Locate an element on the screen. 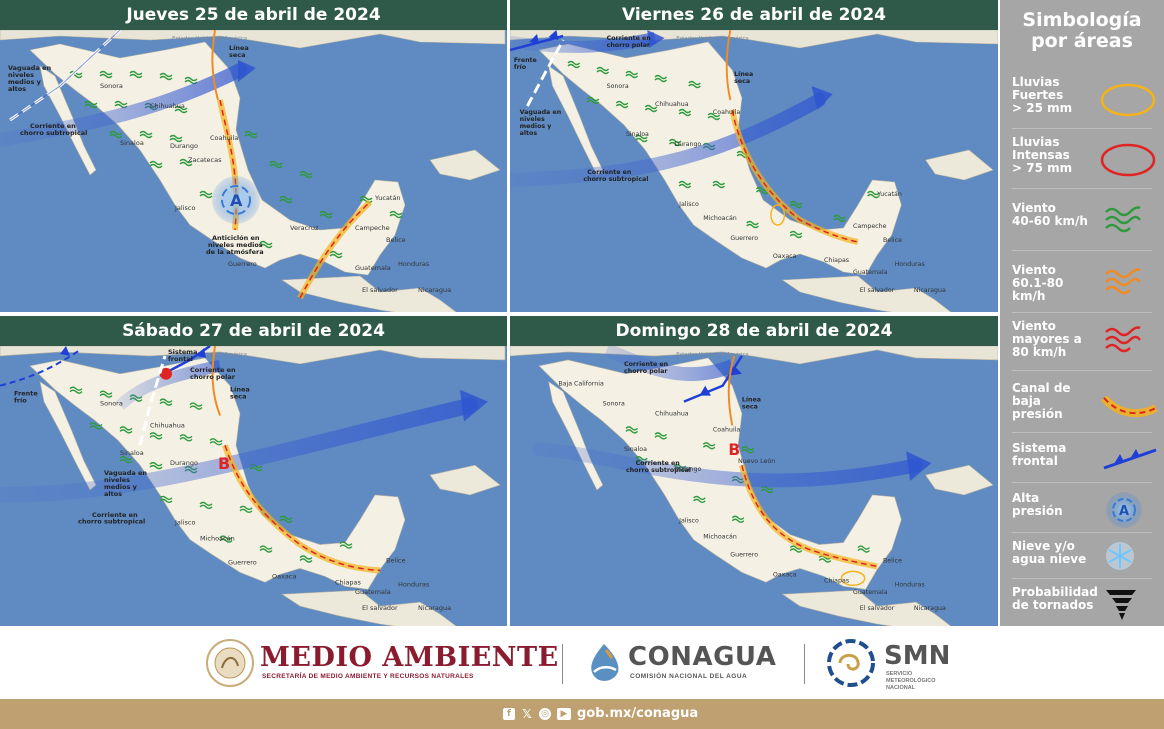 The height and width of the screenshot is (729, 1164). logo-smn: SMN is located at coordinates (917, 656).